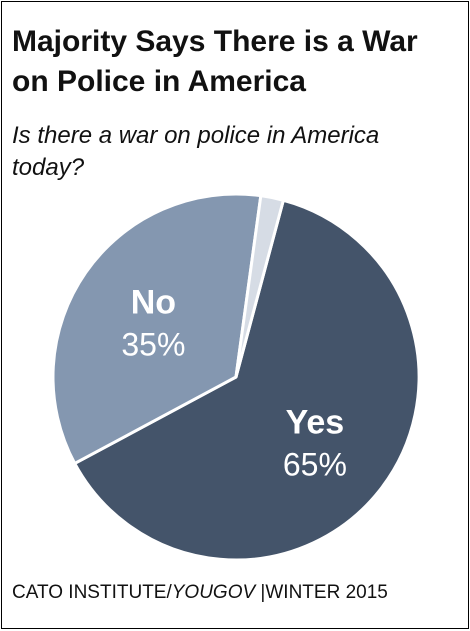  What do you see at coordinates (315, 423) in the screenshot?
I see `slice-name-label: Yes` at bounding box center [315, 423].